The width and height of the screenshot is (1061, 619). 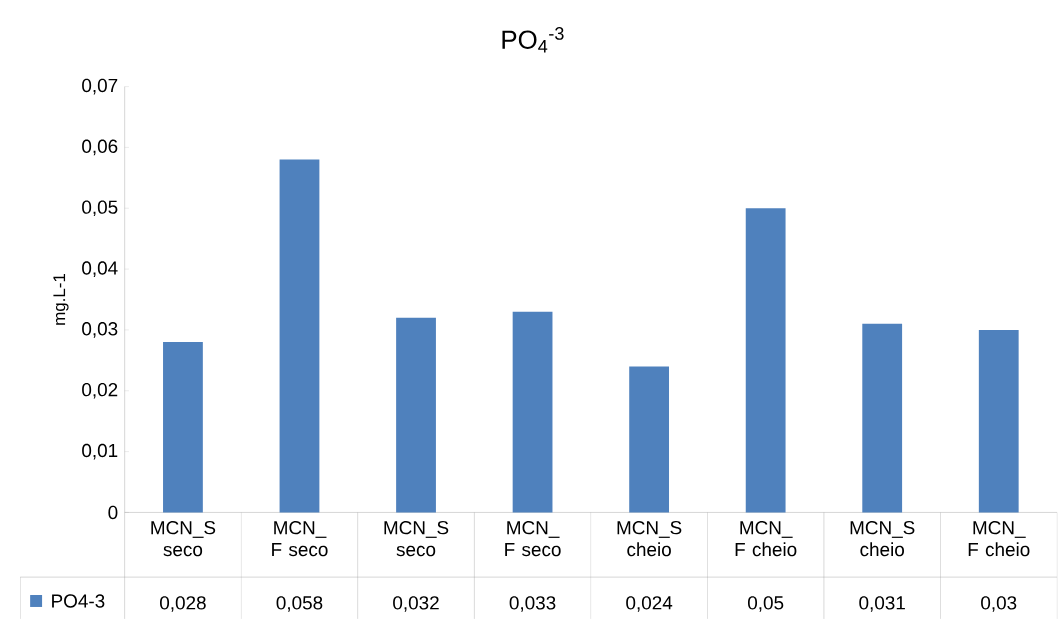 What do you see at coordinates (100, 86) in the screenshot?
I see `y-tick-label: 0,07` at bounding box center [100, 86].